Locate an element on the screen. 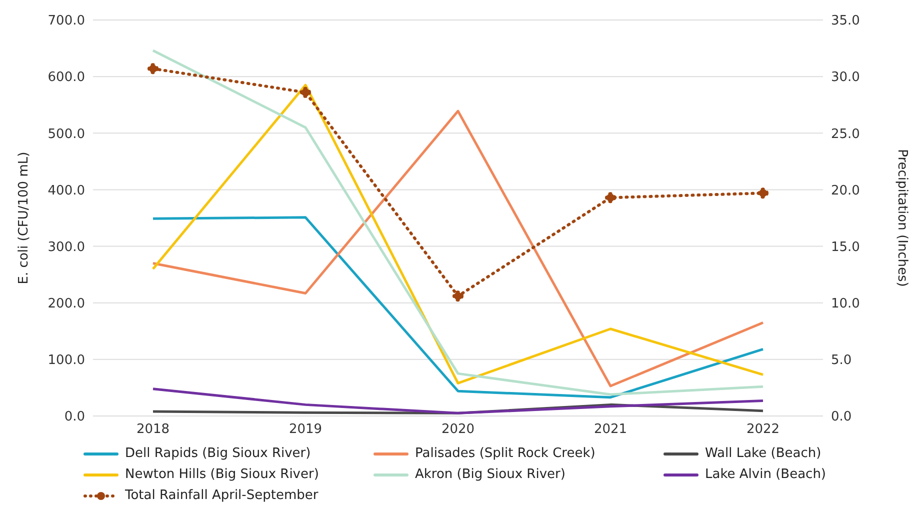  legend-label: Wall Lake (Beach) is located at coordinates (763, 453).